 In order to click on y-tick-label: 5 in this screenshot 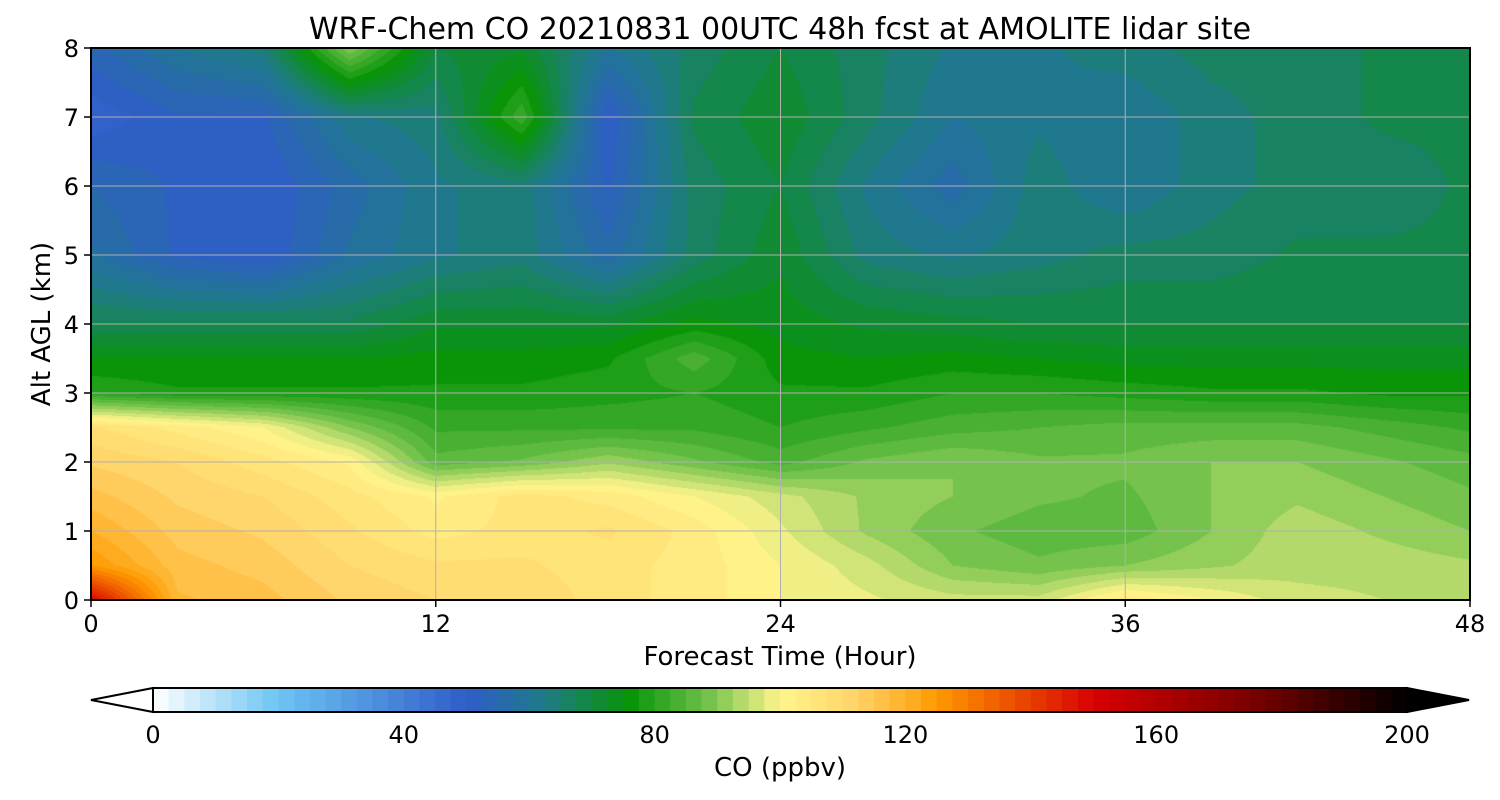, I will do `click(71, 256)`.